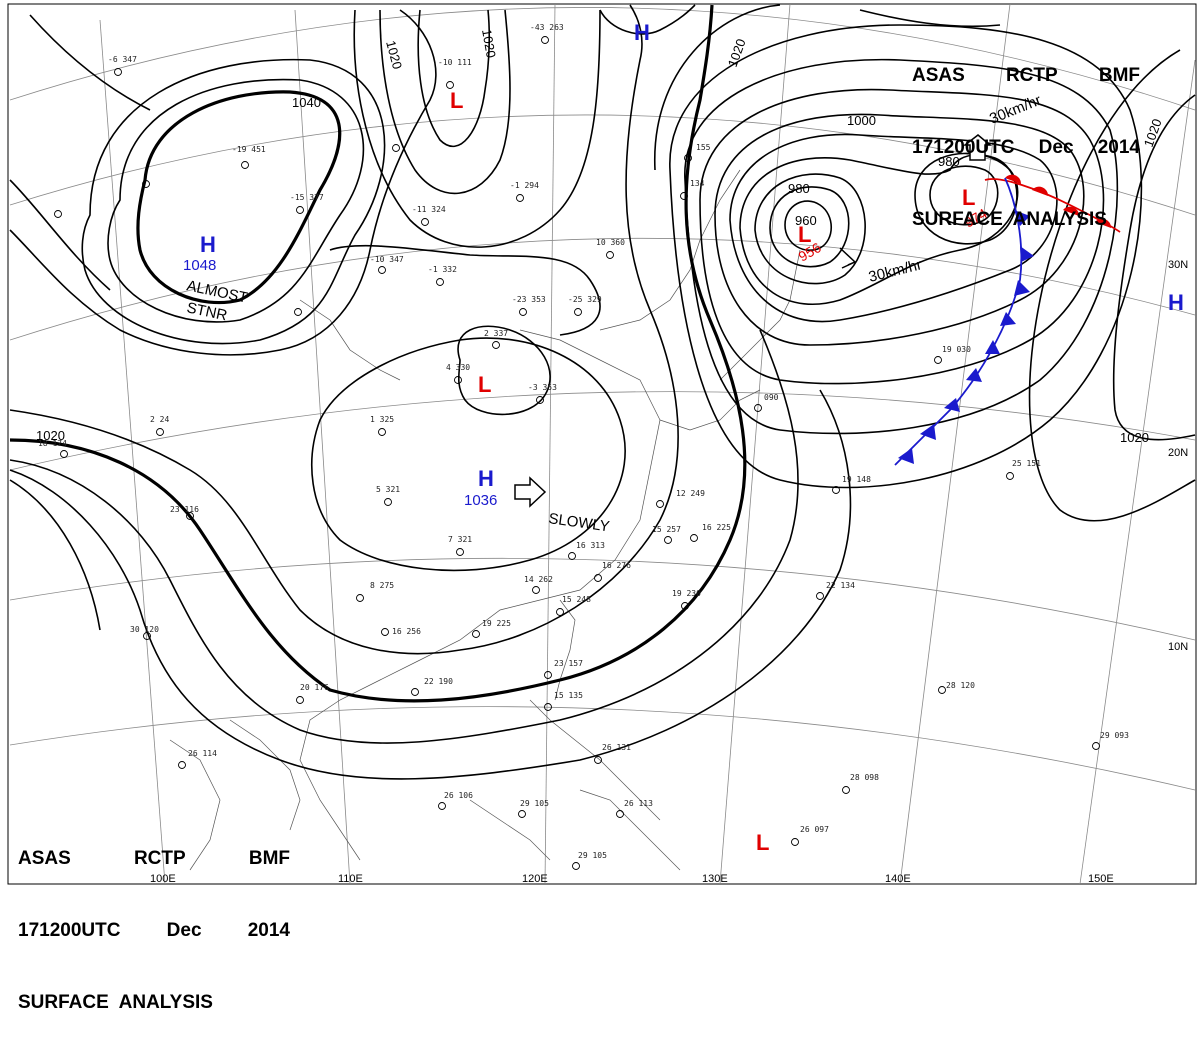  What do you see at coordinates (966, 337) in the screenshot?
I see `cold-front-symbols` at bounding box center [966, 337].